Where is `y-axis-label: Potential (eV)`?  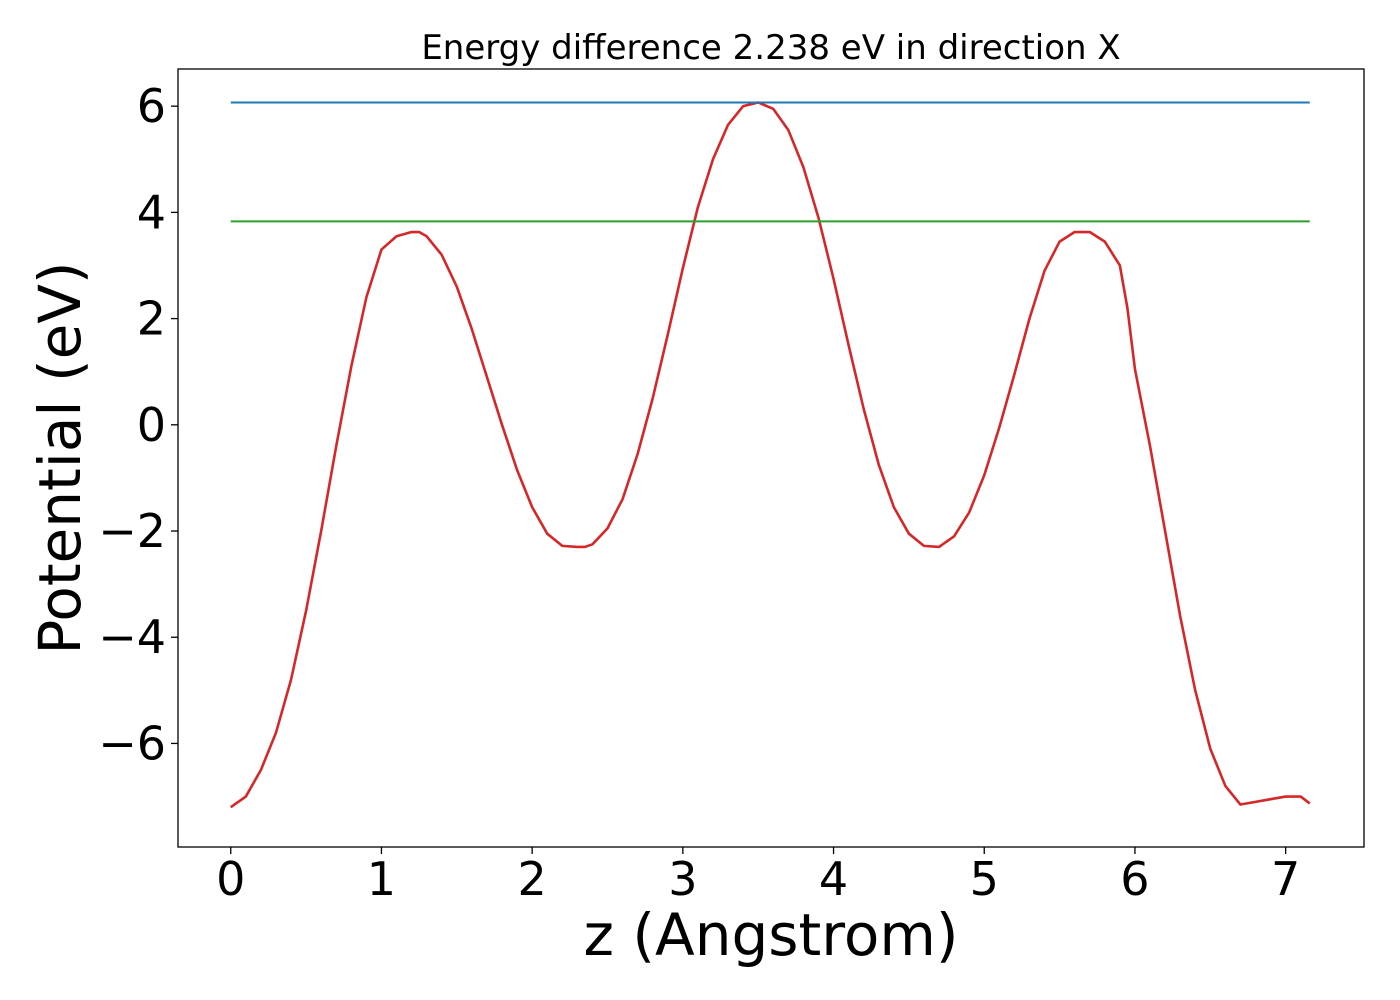
y-axis-label: Potential (eV) is located at coordinates (60, 457).